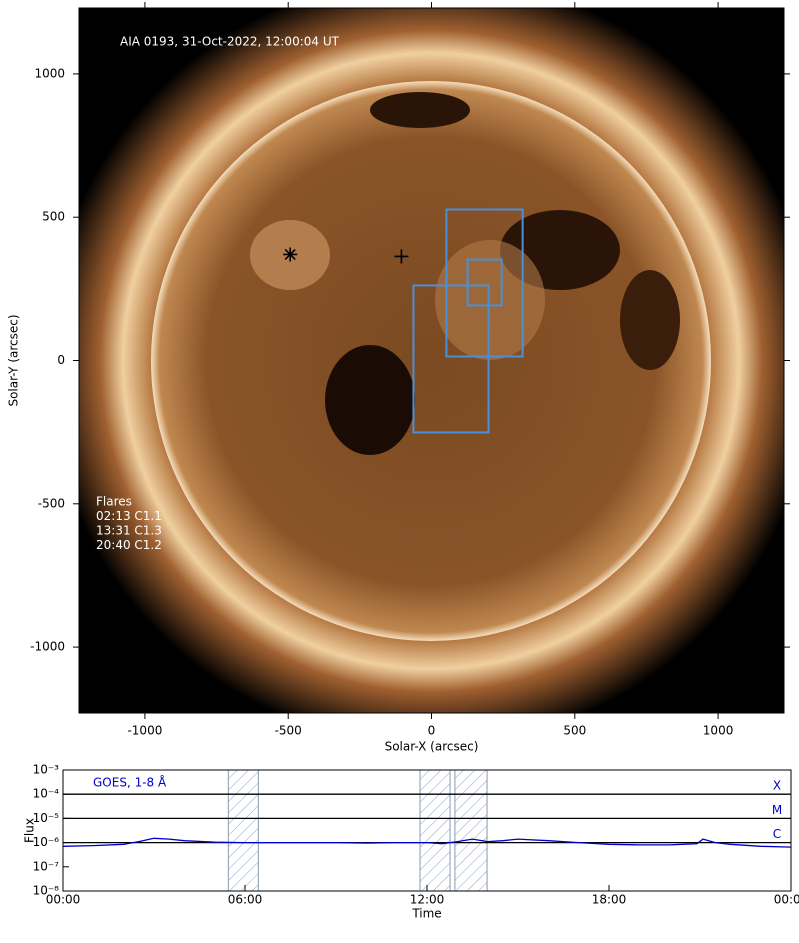  I want to click on annotation: 20:40 C1.2, so click(129, 545).